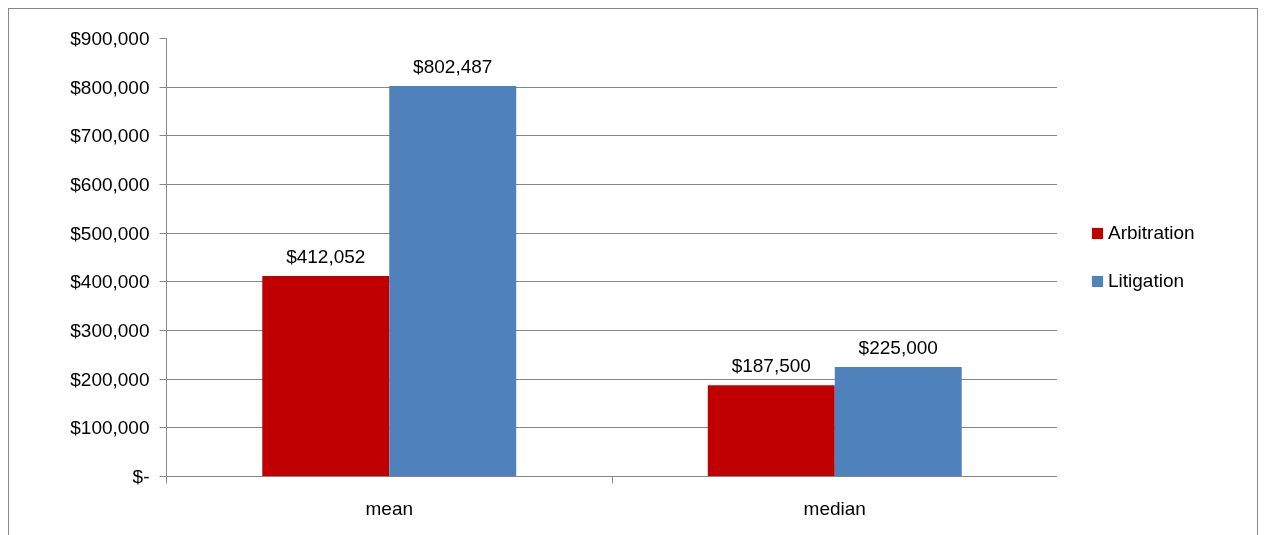  What do you see at coordinates (389, 508) in the screenshot?
I see `x-tick-label: mean` at bounding box center [389, 508].